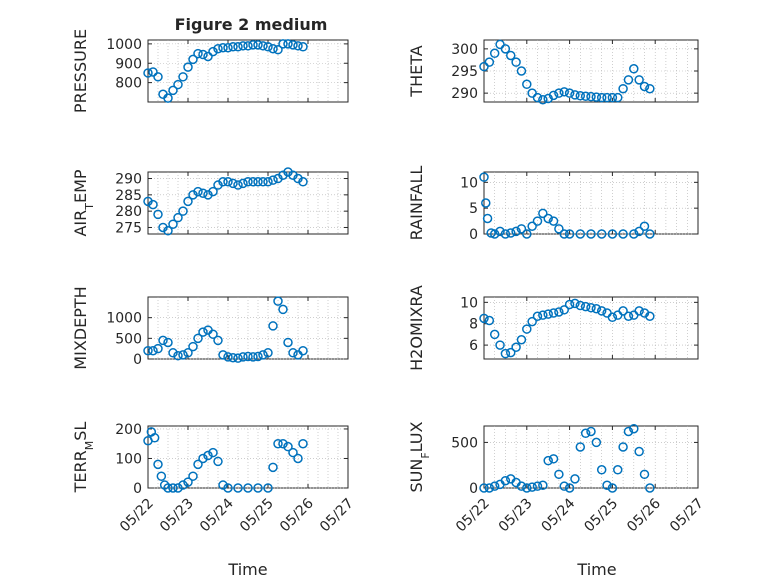 The height and width of the screenshot is (583, 778). I want to click on y-tick-label: 800, so click(128, 84).